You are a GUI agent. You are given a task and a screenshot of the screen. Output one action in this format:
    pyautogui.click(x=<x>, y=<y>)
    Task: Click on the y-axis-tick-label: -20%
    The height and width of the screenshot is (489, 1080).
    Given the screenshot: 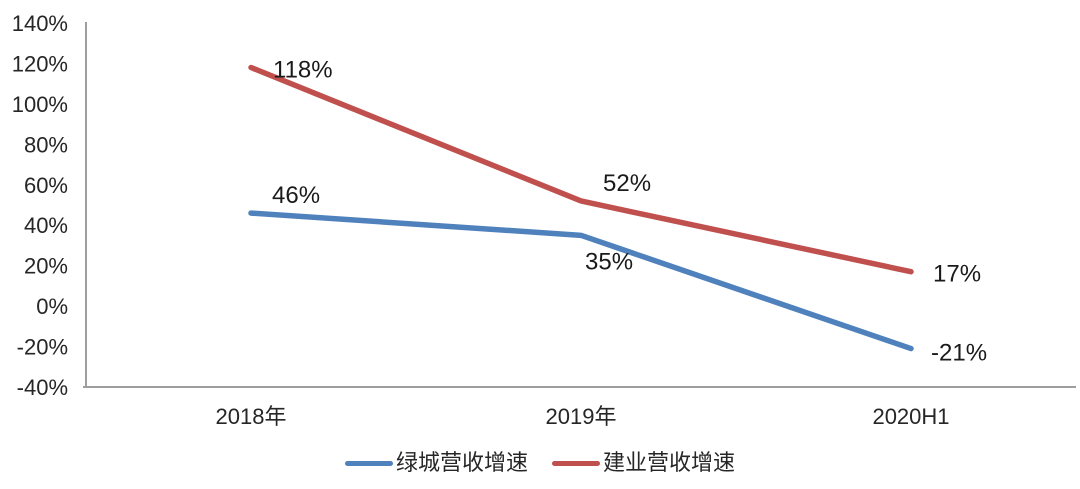 What is the action you would take?
    pyautogui.click(x=42, y=347)
    